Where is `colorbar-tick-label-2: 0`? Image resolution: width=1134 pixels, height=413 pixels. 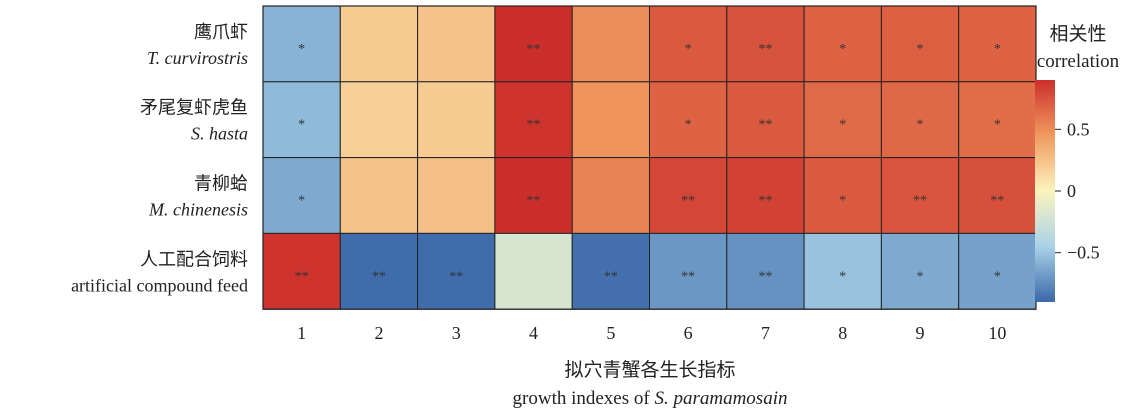
colorbar-tick-label-2: 0 is located at coordinates (1071, 191).